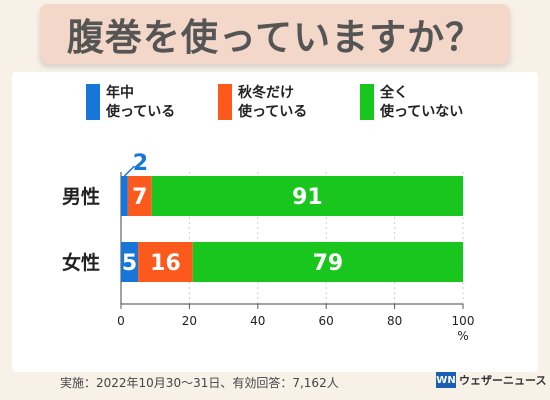  Describe the element at coordinates (189, 321) in the screenshot. I see `x-tick-label-20: 20` at that location.